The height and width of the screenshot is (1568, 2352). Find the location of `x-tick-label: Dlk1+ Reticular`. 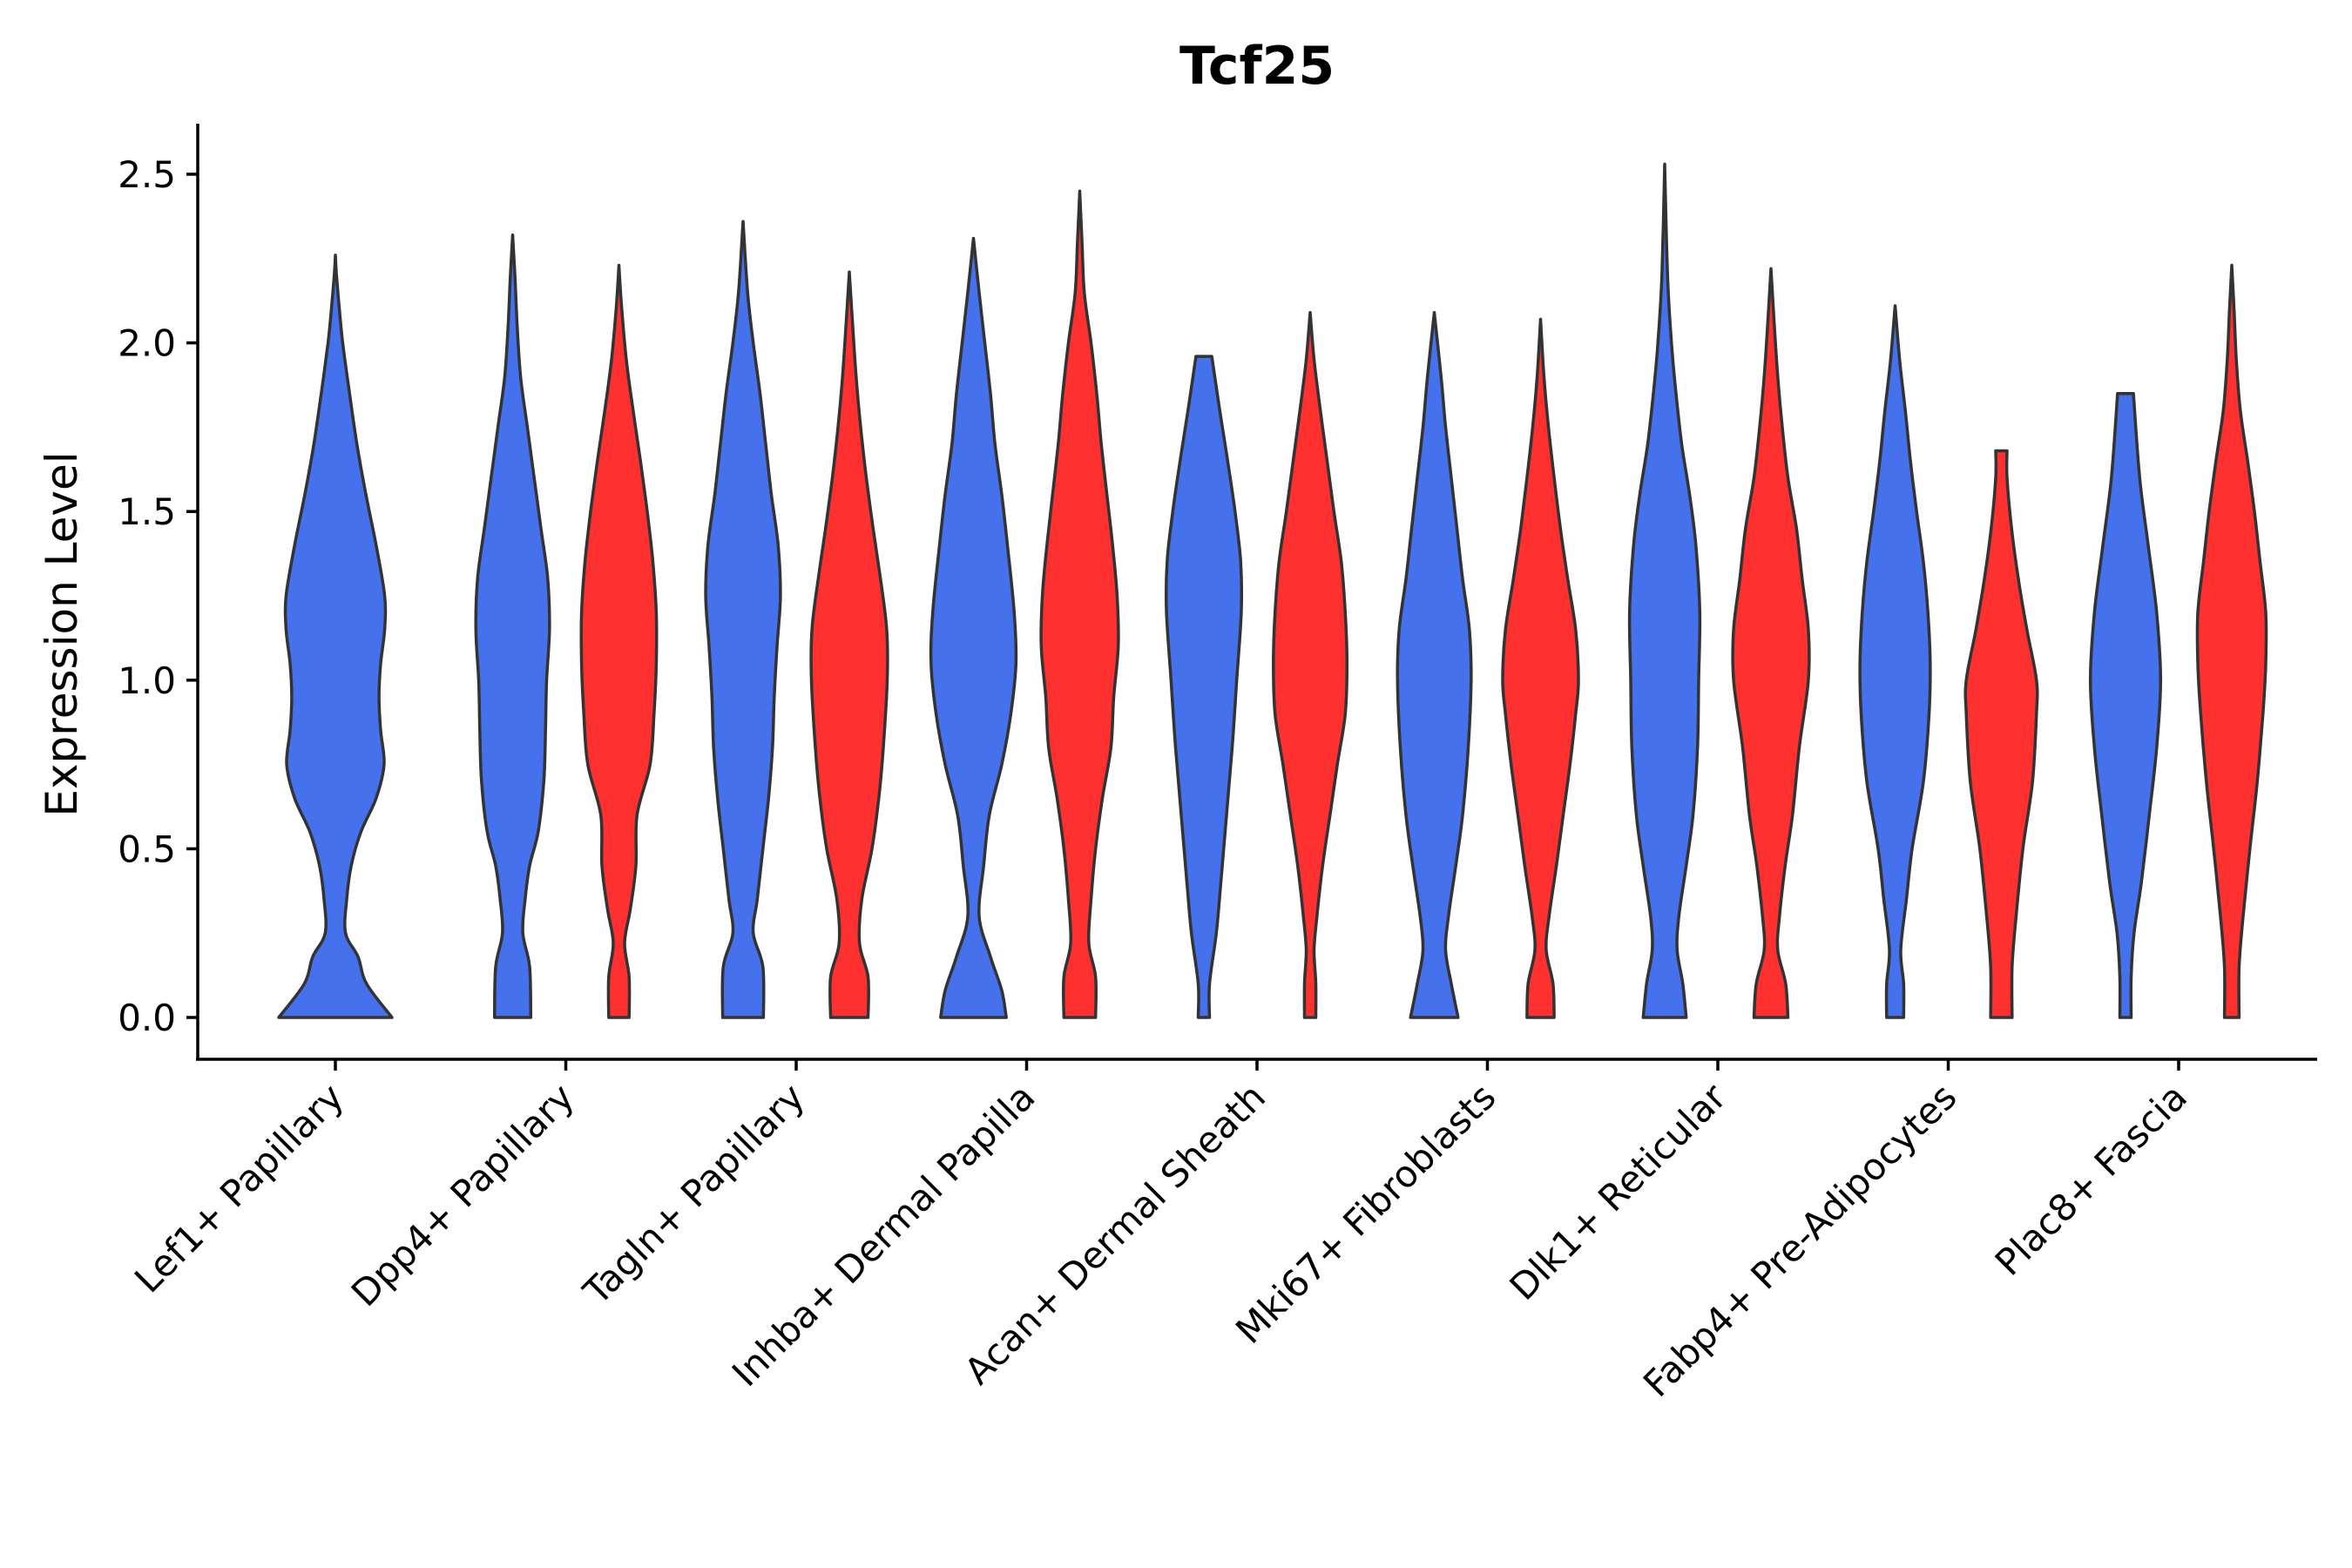

x-tick-label: Dlk1+ Reticular is located at coordinates (1618, 1191).